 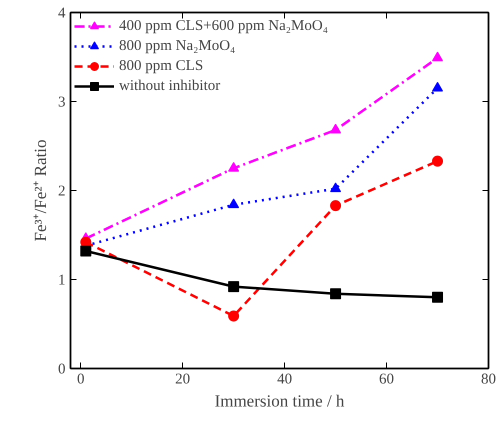 What do you see at coordinates (488, 380) in the screenshot?
I see `x-tick-label: 80` at bounding box center [488, 380].